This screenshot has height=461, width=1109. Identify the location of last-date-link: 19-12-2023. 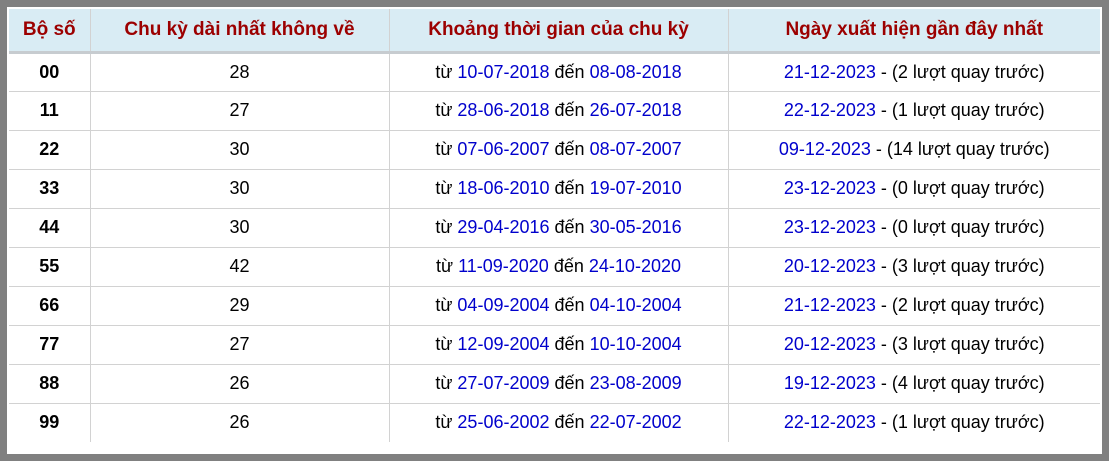
(829, 383).